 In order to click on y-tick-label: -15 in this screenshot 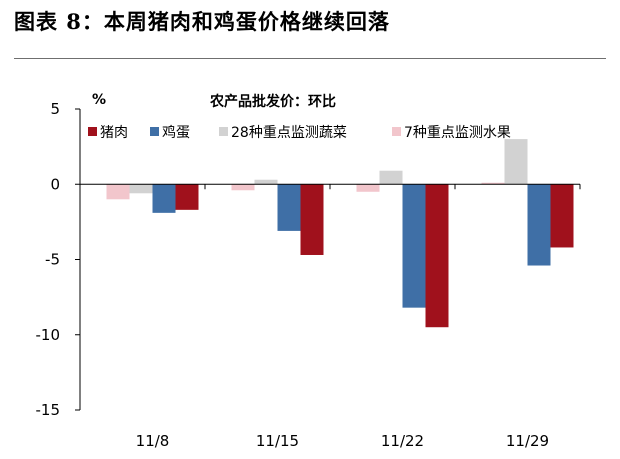, I will do `click(48, 410)`.